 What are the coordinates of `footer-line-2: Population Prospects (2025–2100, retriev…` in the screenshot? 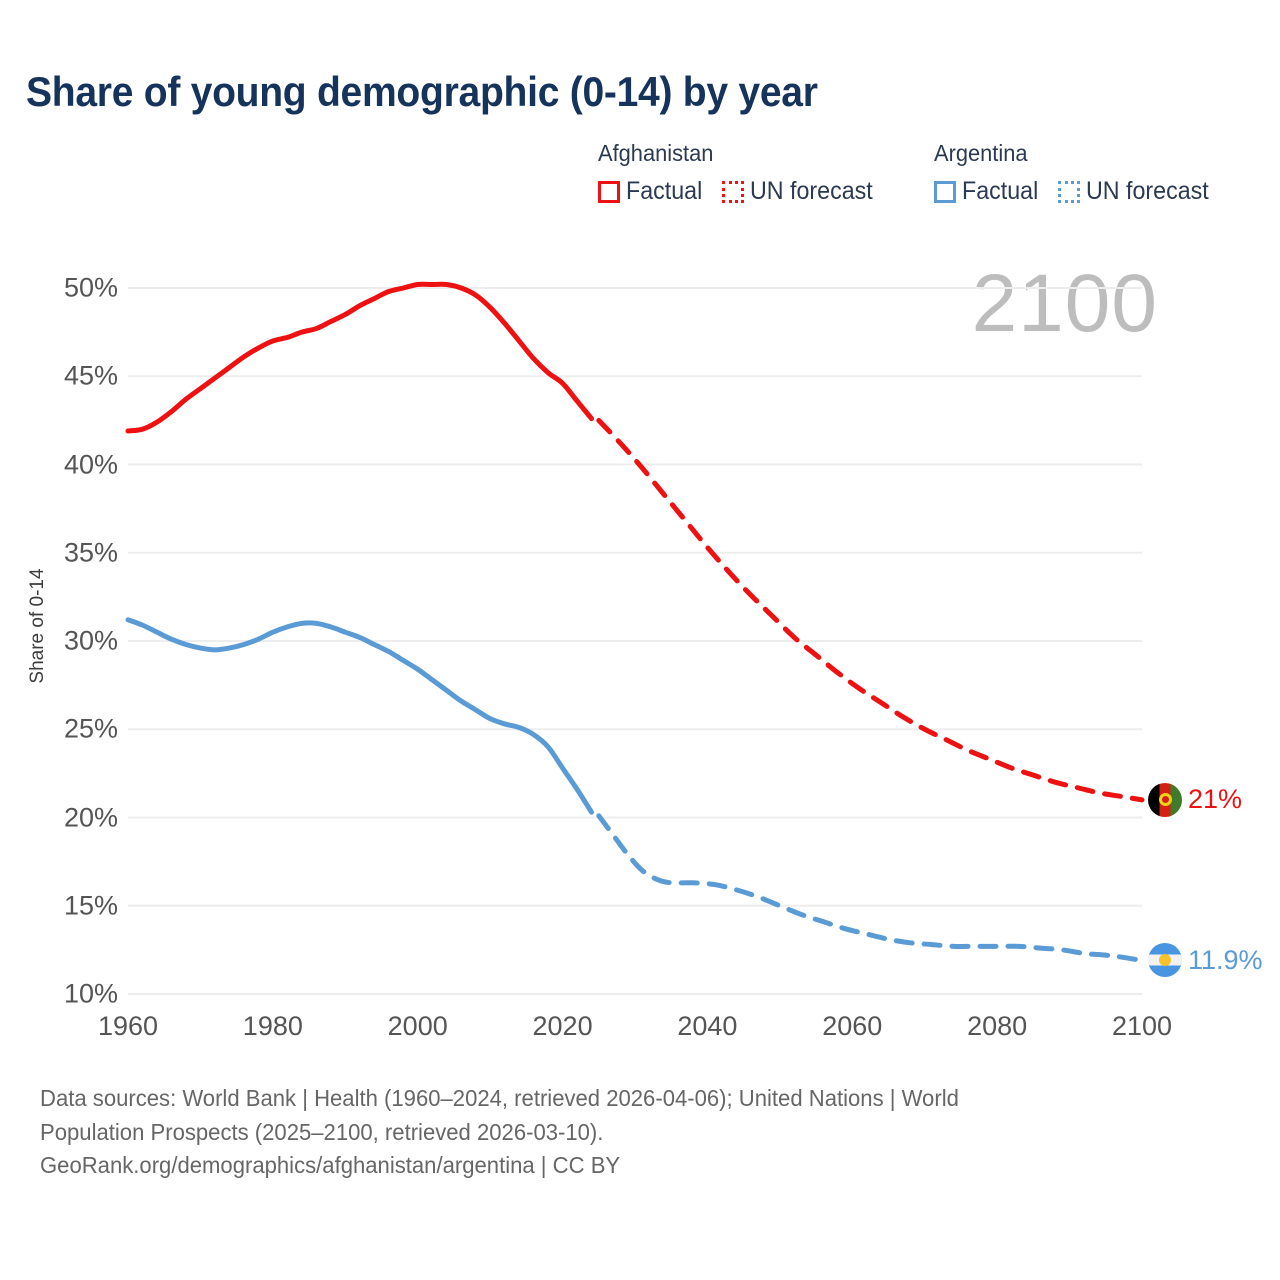 It's located at (322, 1131).